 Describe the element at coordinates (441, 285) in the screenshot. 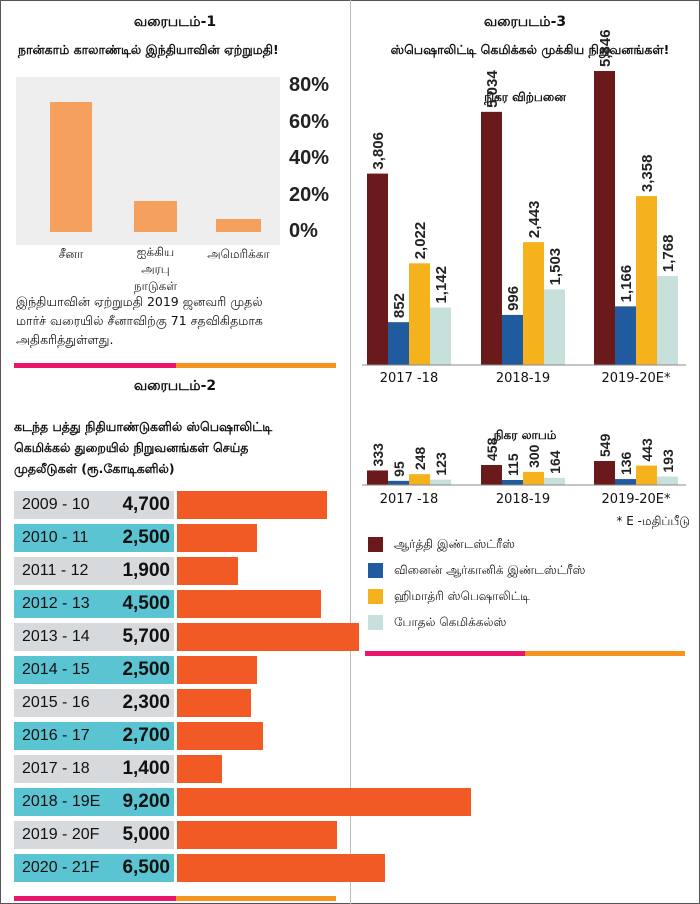

I see `net-sales-value-label: 1,142` at that location.